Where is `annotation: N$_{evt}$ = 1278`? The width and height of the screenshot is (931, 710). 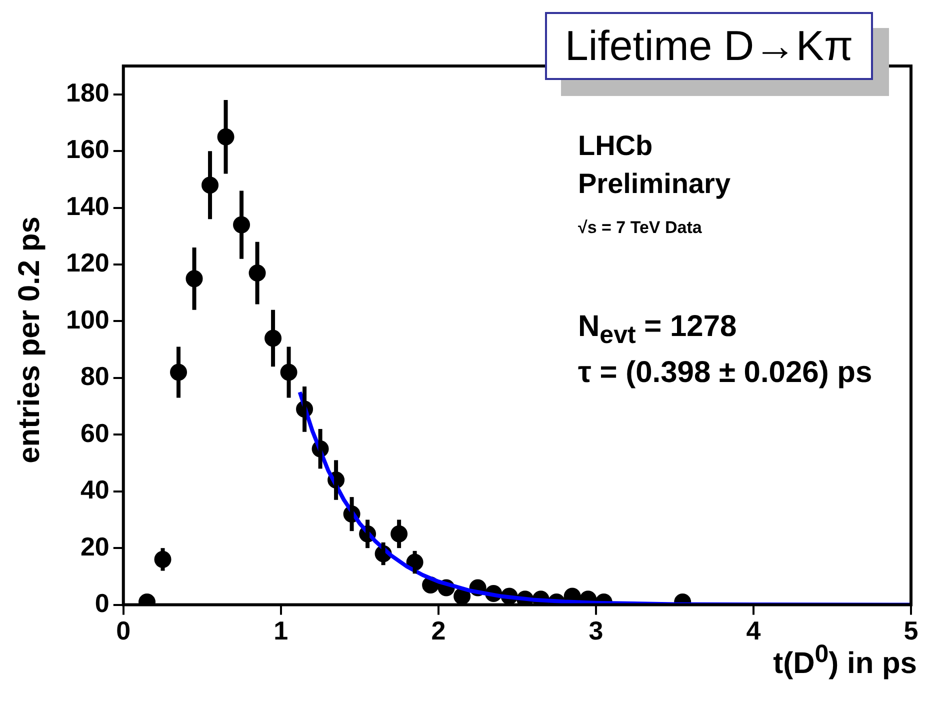
annotation: N$_{evt}$ = 1278 is located at coordinates (657, 330).